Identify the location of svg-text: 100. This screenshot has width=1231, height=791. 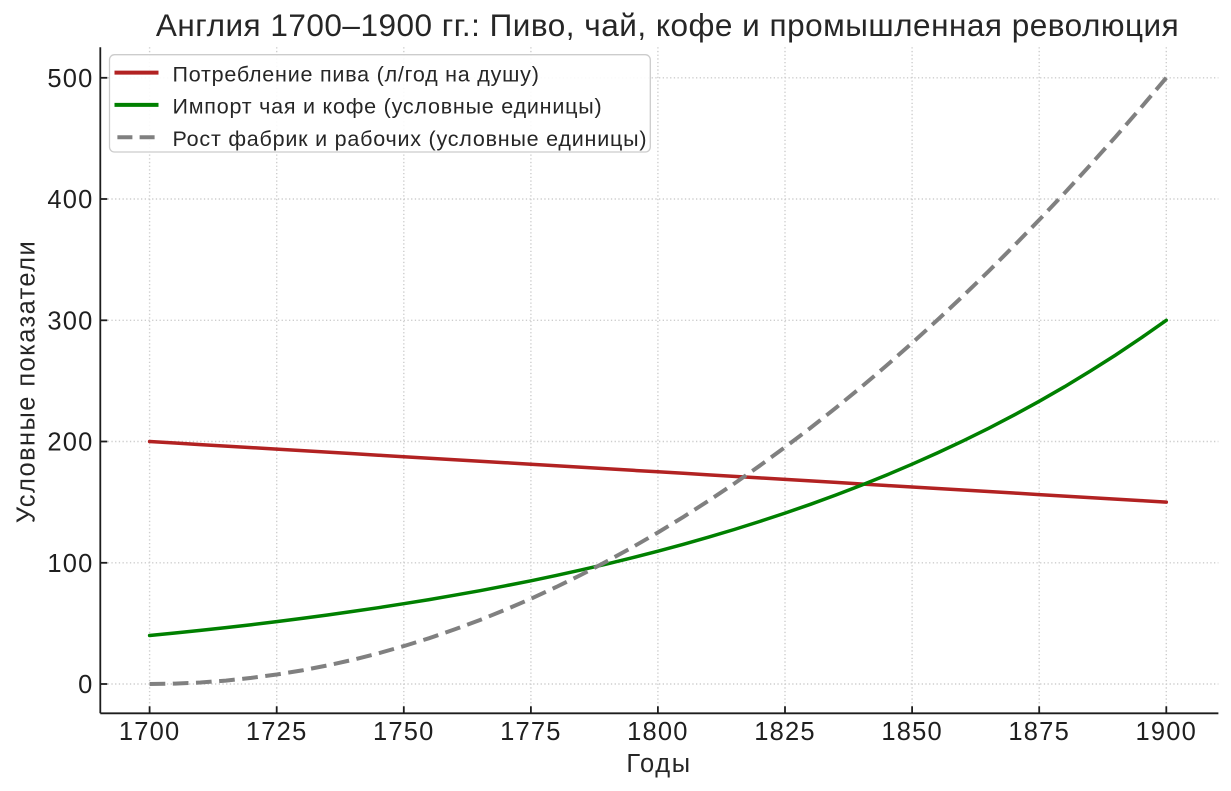
(70, 564).